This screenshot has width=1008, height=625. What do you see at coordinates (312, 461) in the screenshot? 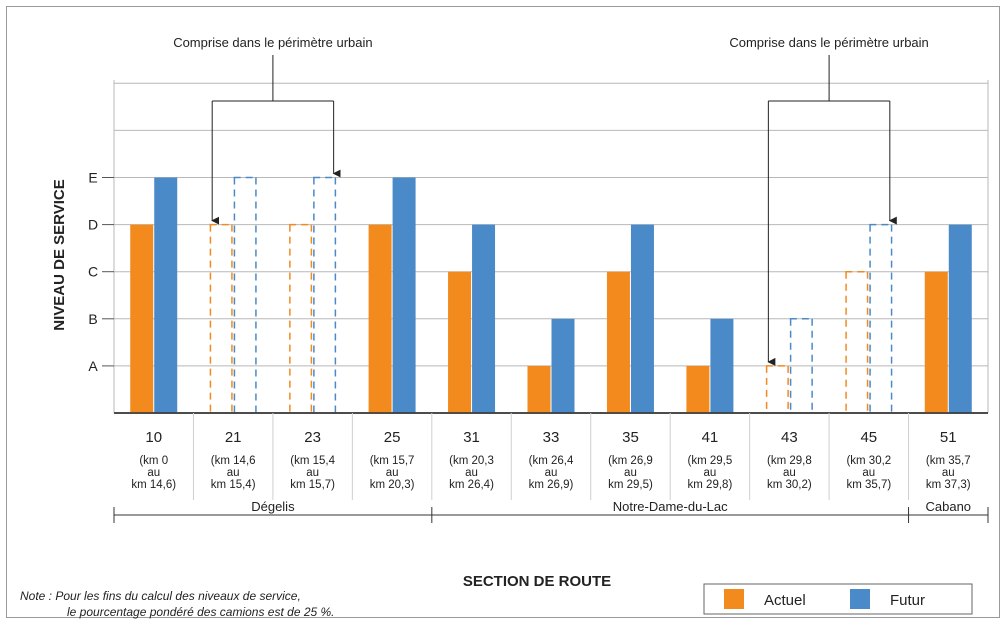
I see `section-range: (km 15,4` at bounding box center [312, 461].